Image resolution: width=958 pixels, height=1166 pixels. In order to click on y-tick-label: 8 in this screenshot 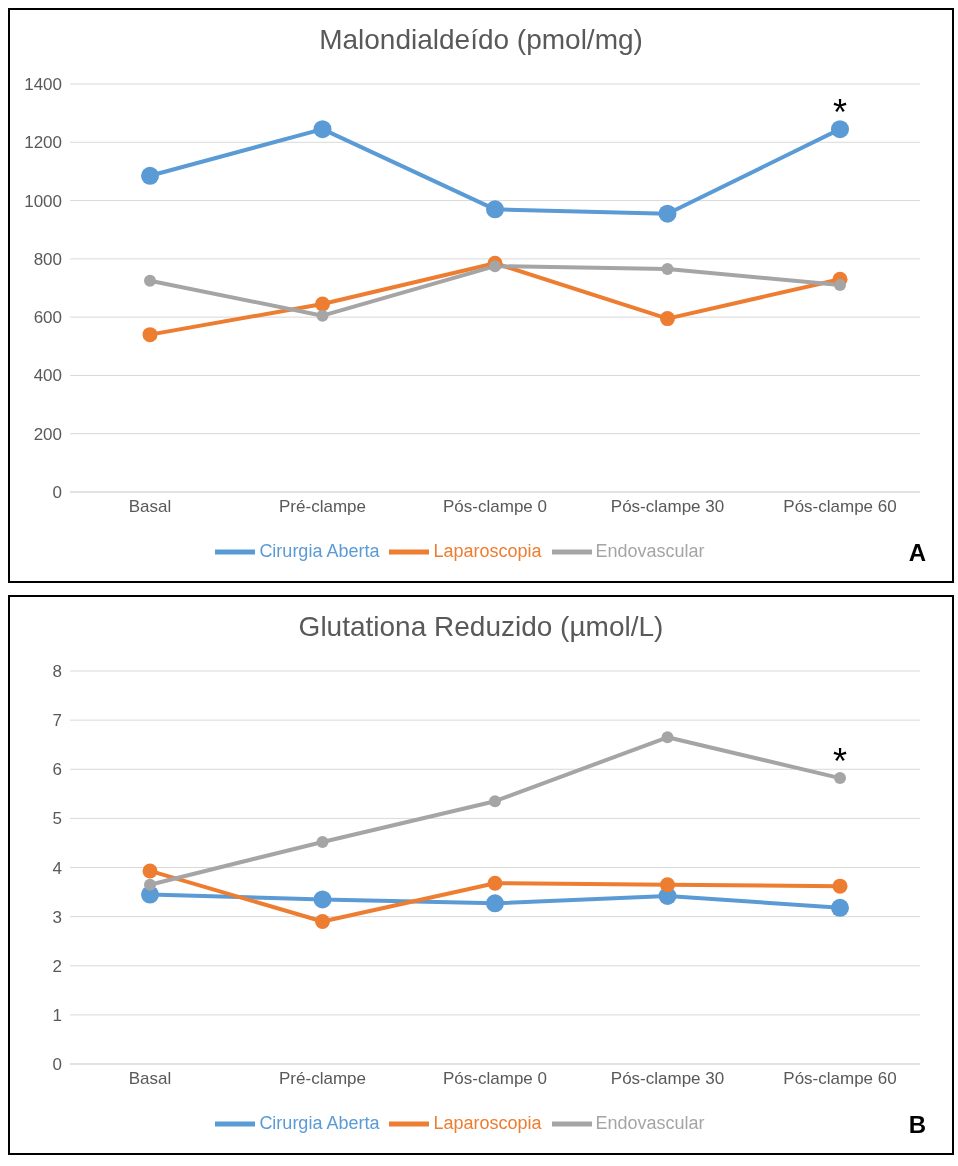, I will do `click(57, 672)`.